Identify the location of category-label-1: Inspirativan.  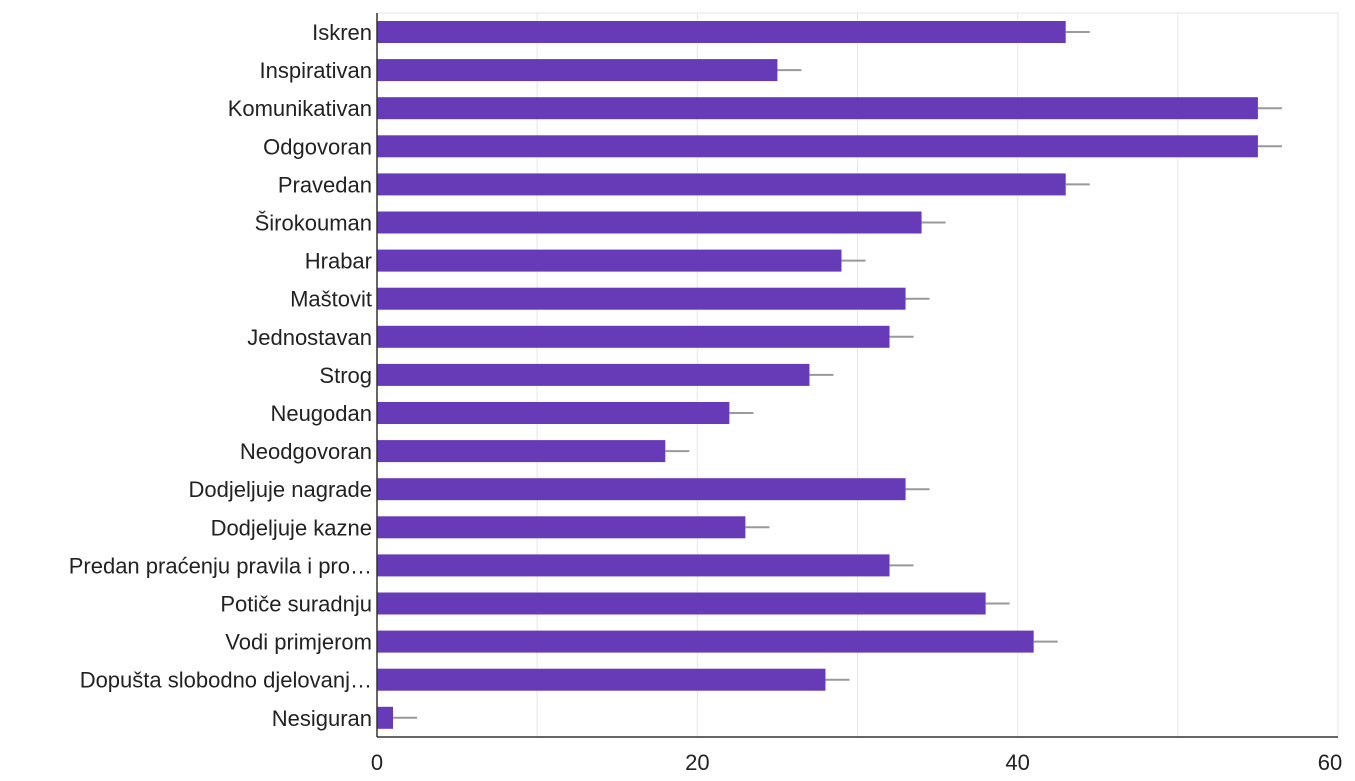
(315, 70).